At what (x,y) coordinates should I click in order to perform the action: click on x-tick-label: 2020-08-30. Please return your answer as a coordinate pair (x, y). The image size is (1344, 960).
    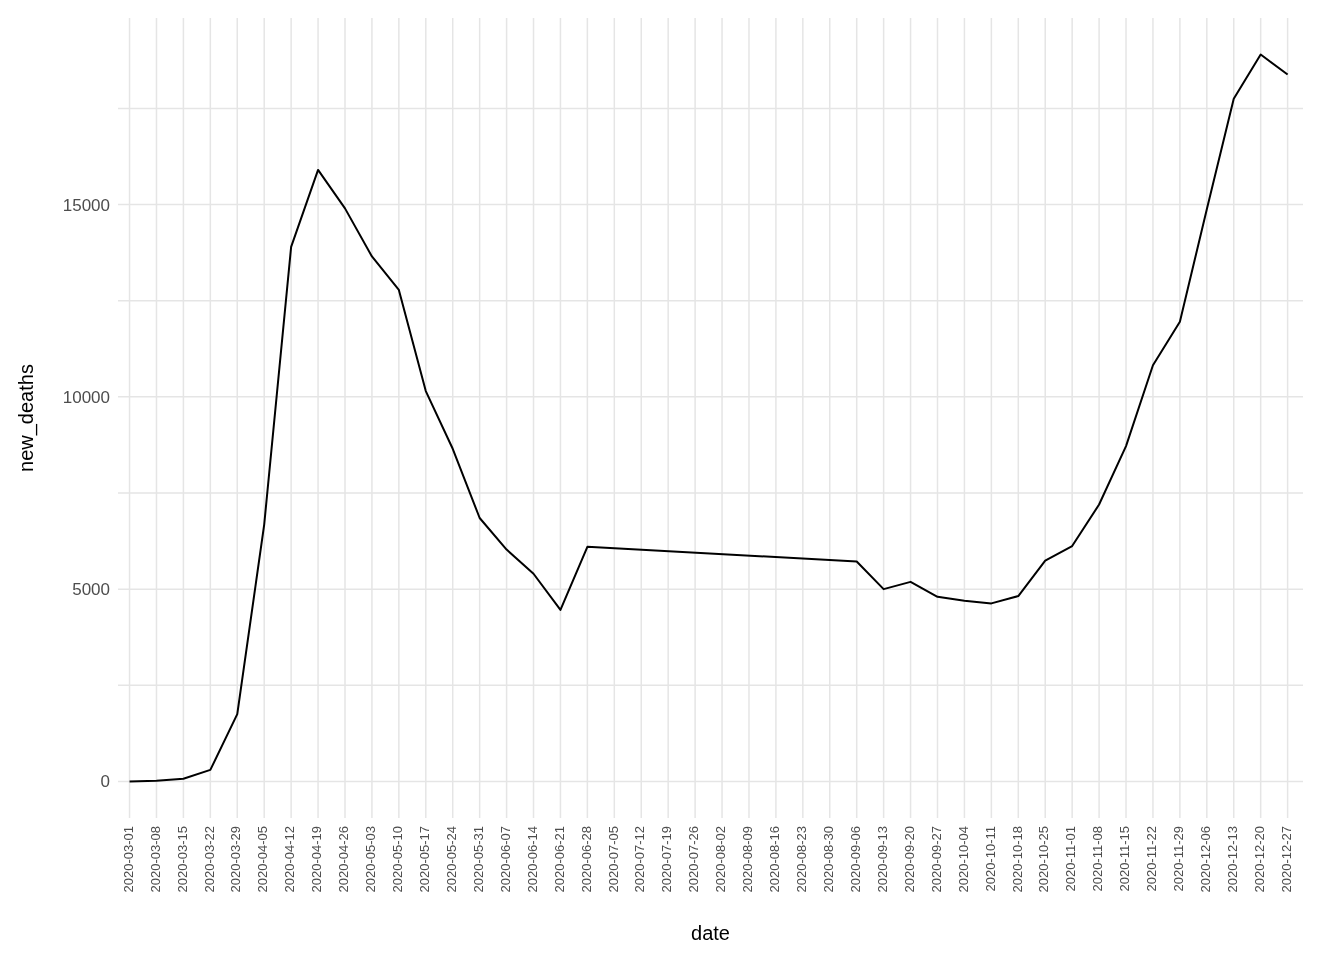
    Looking at the image, I should click on (828, 859).